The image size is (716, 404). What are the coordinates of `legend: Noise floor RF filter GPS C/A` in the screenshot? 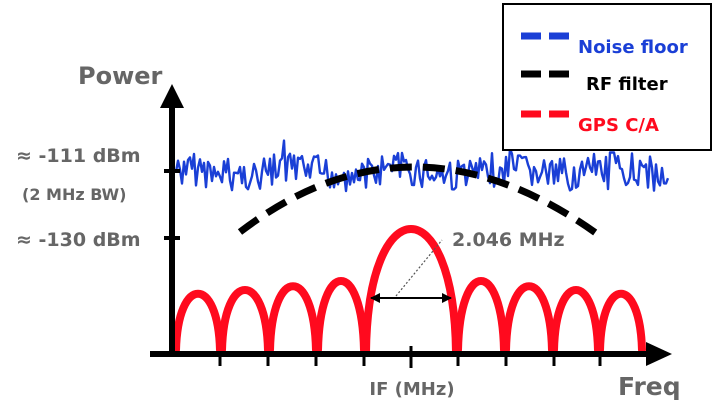 It's located at (607, 77).